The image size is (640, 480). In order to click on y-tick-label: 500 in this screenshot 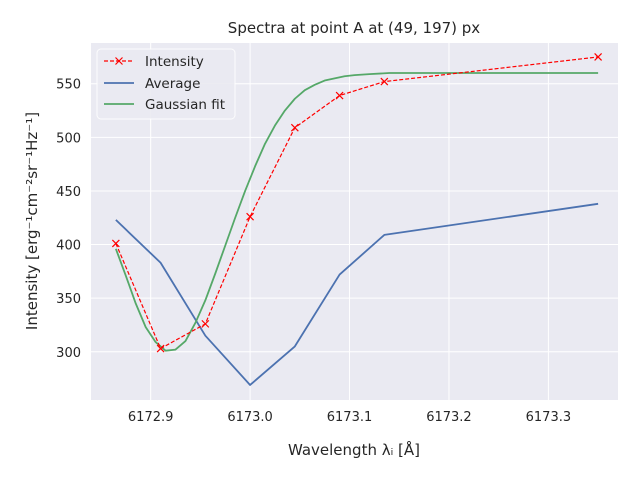, I will do `click(68, 138)`.